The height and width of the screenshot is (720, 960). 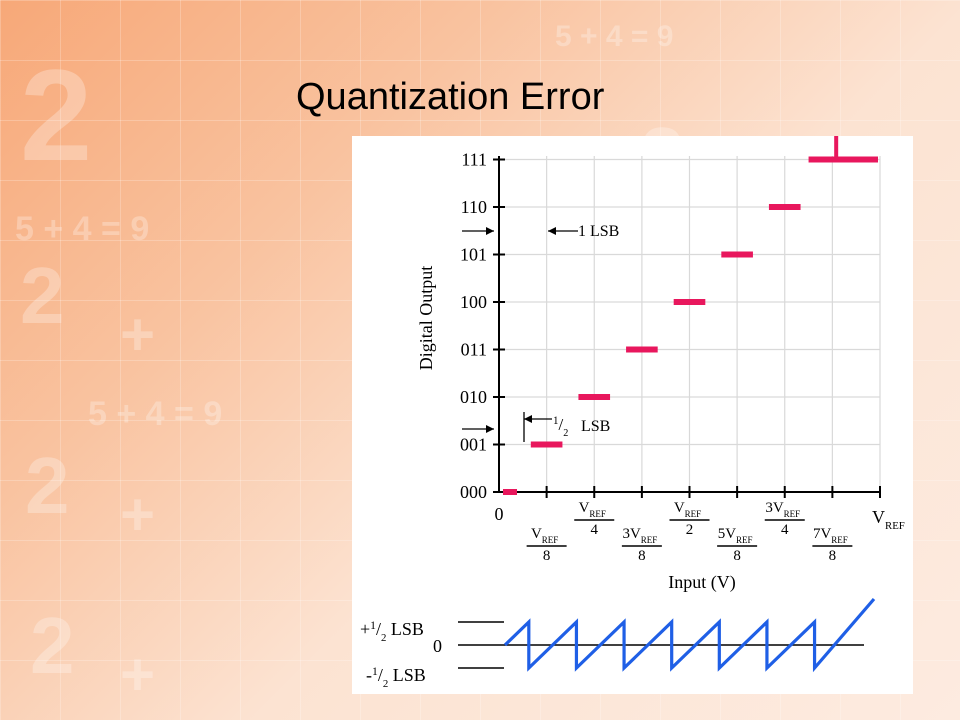 I want to click on y-tick-label: 010, so click(x=473, y=397).